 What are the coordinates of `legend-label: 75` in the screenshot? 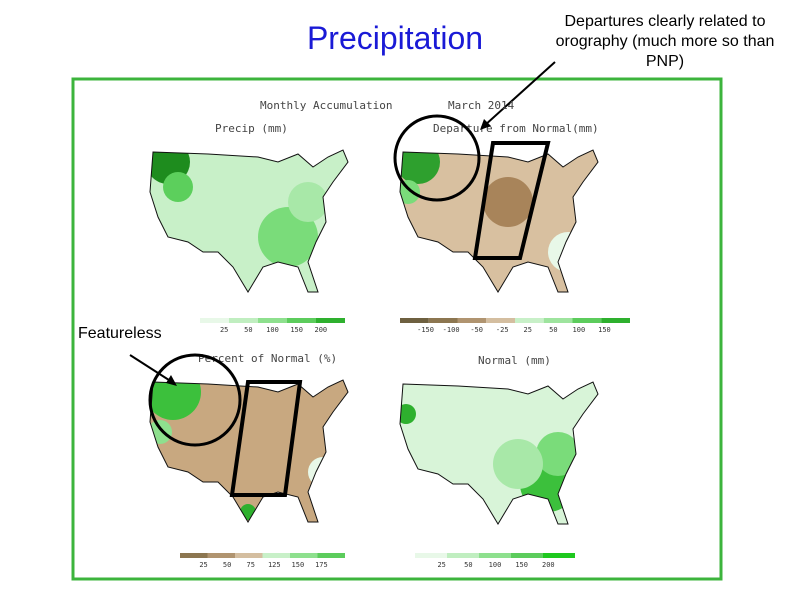 It's located at (250, 565).